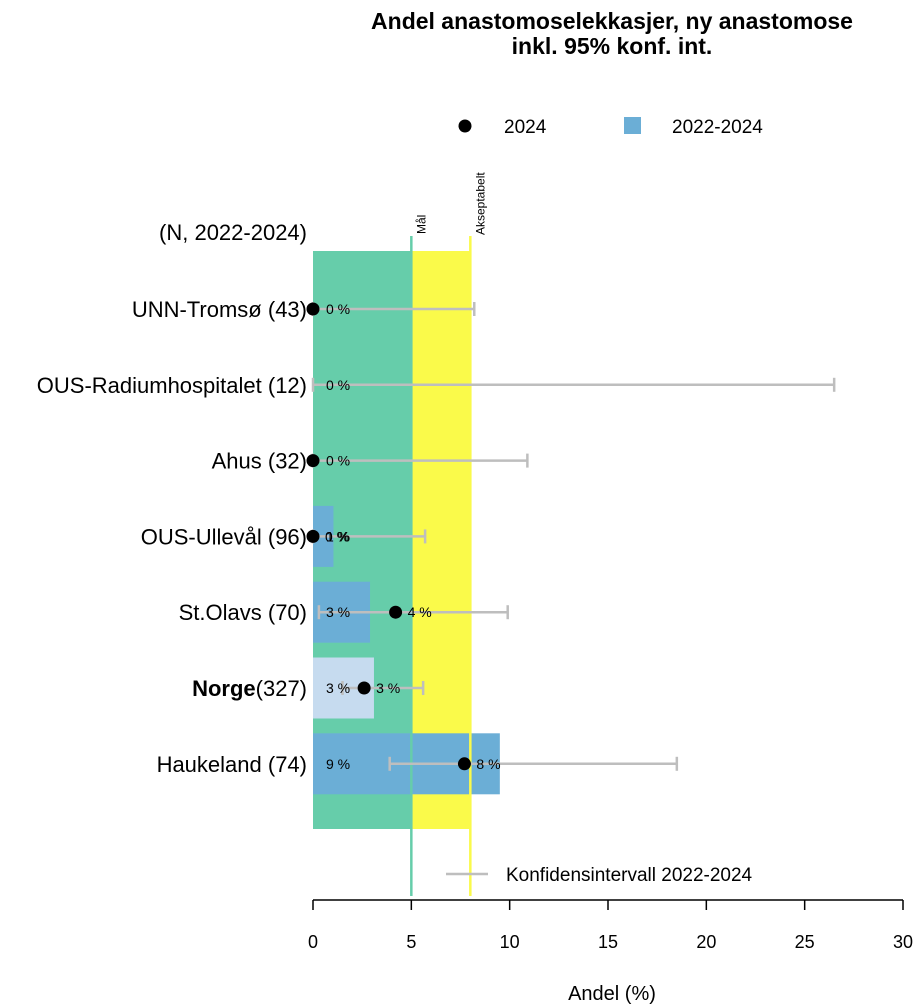 This screenshot has height=1004, width=916. Describe the element at coordinates (632, 125) in the screenshot. I see `legend-bar-marker` at that location.